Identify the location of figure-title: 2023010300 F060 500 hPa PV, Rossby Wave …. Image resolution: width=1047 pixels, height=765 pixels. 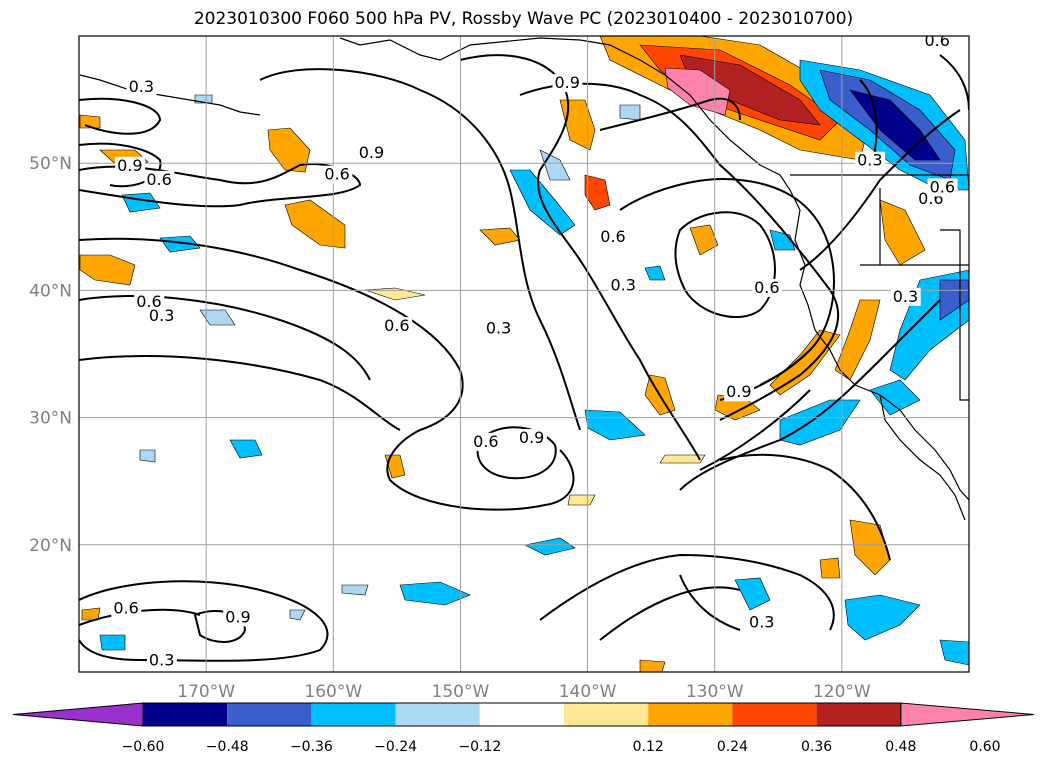
(523, 19).